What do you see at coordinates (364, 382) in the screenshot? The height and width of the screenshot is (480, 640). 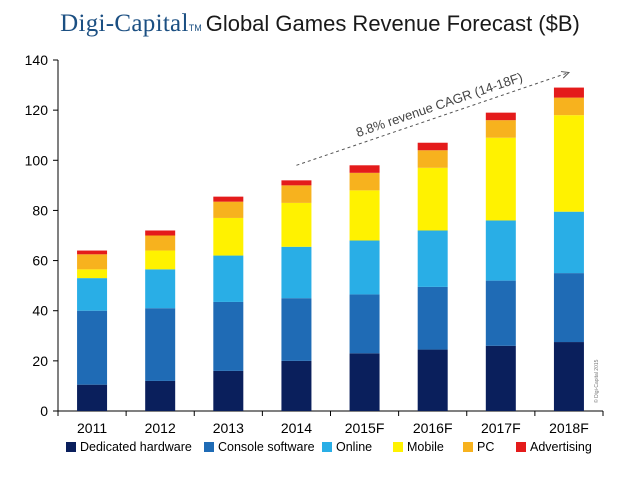 I see `bar-segment-dedicated_hardware-2015F` at bounding box center [364, 382].